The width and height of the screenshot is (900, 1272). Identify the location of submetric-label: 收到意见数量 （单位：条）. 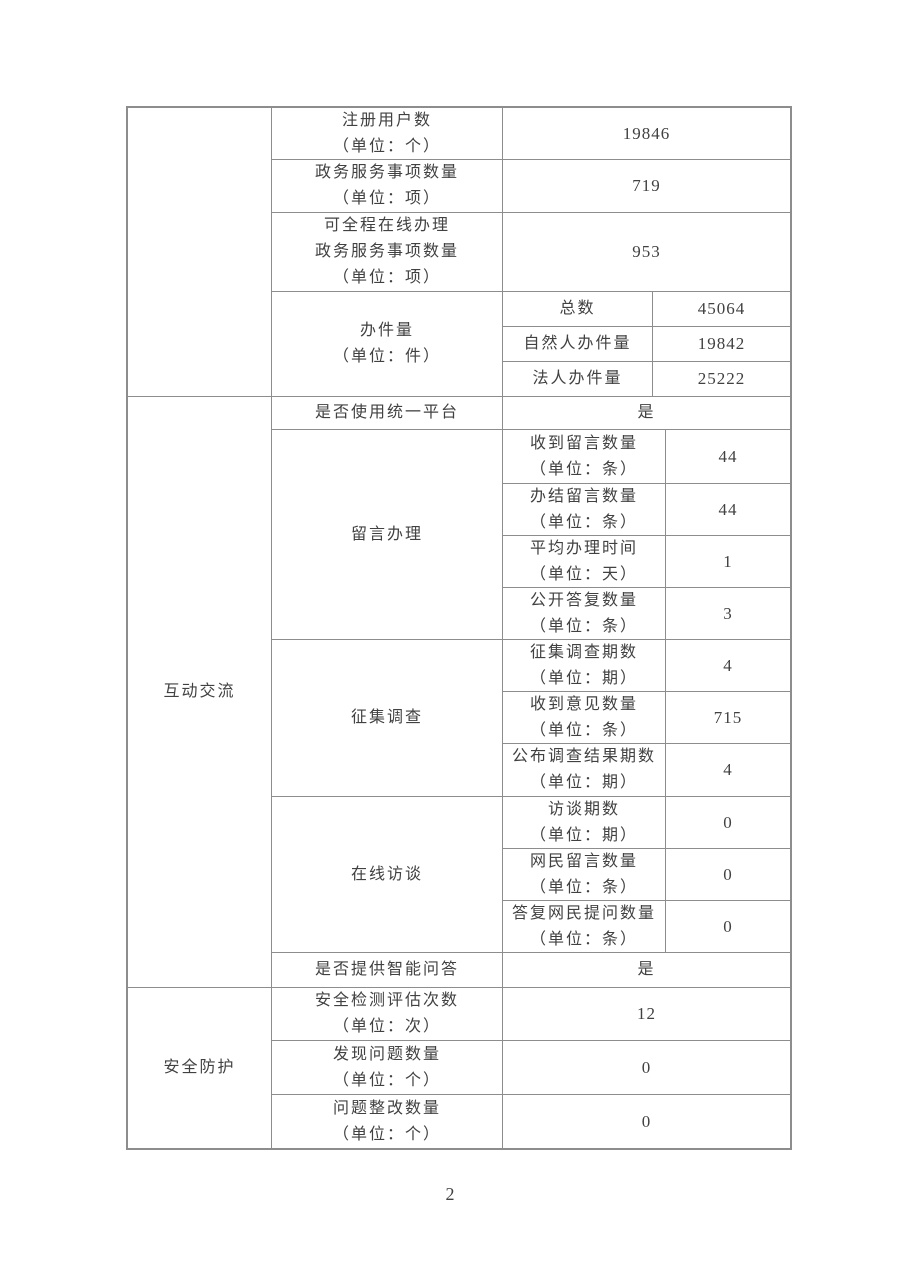
(584, 718).